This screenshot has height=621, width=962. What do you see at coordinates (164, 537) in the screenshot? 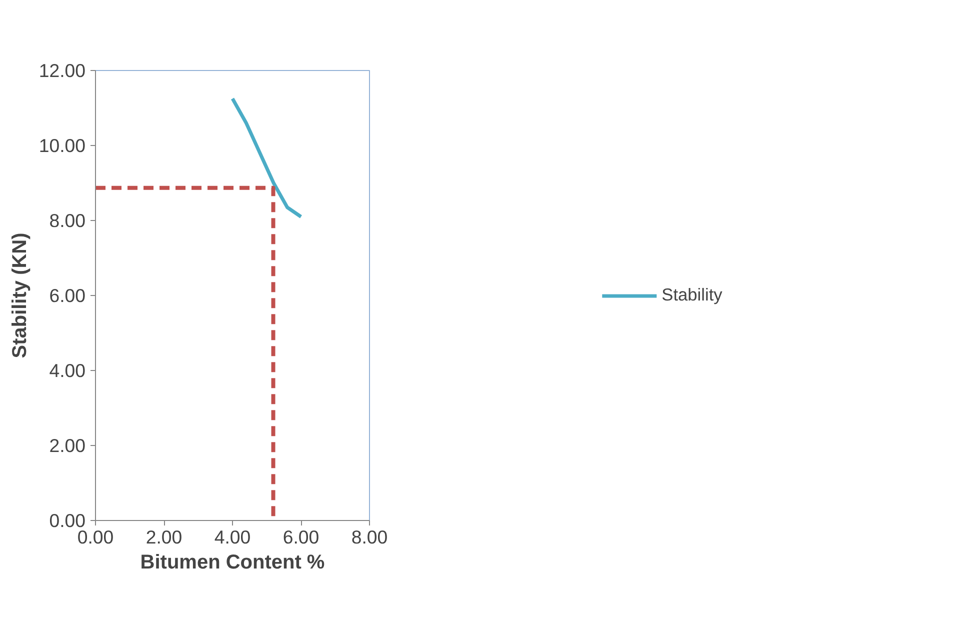
I see `x-tick-label: 2.00` at bounding box center [164, 537].